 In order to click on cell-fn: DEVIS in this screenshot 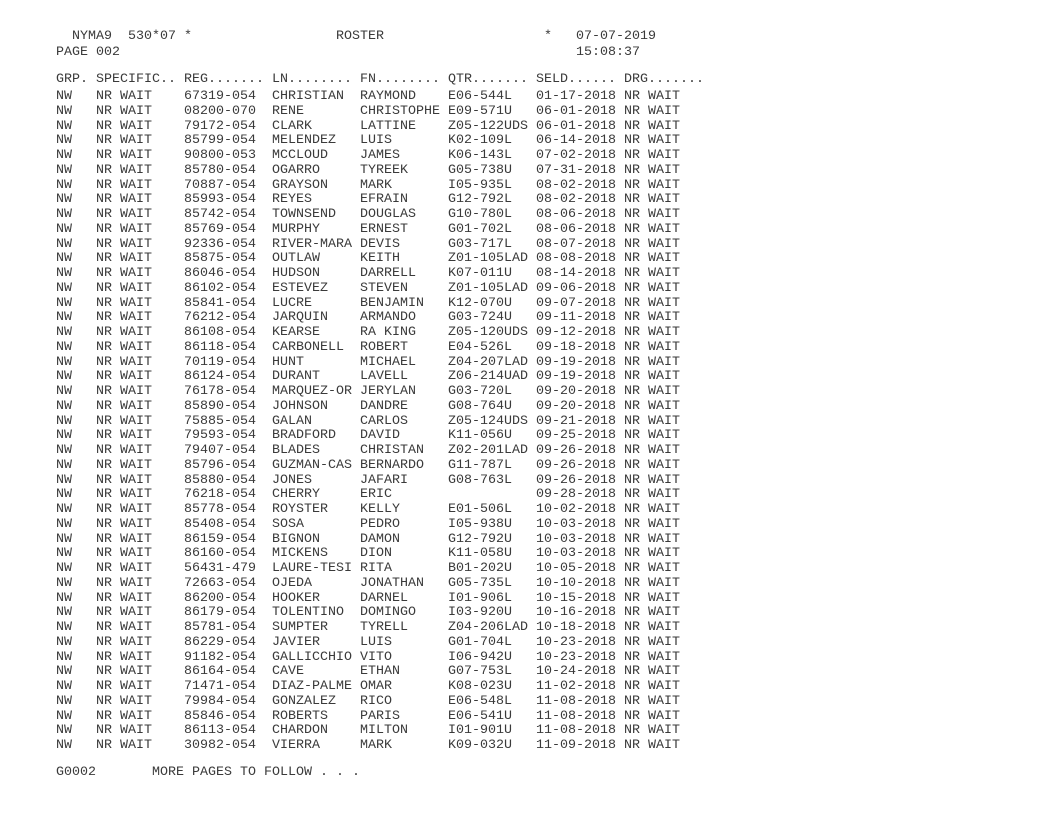, I will do `click(380, 244)`.